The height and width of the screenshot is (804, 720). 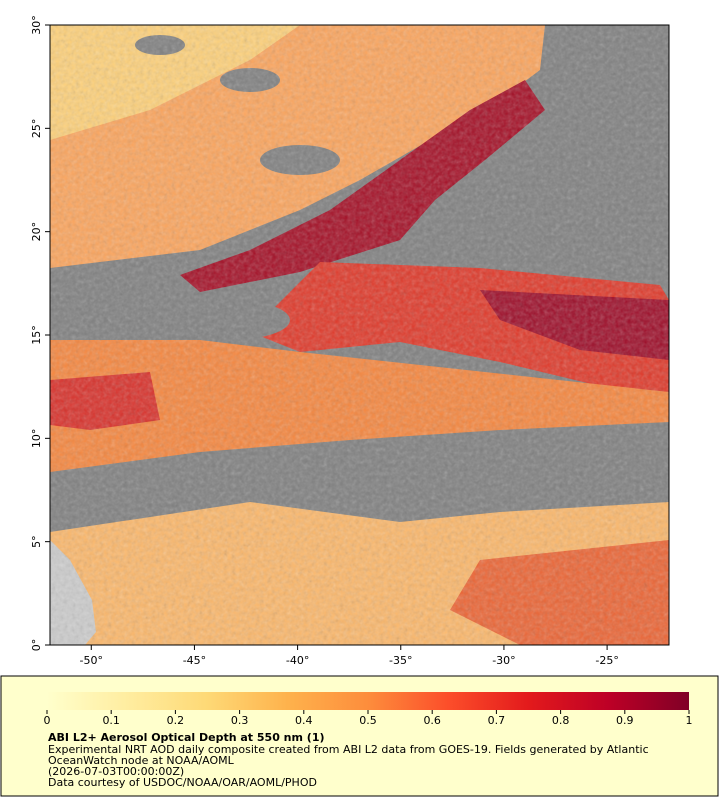 What do you see at coordinates (606, 660) in the screenshot?
I see `x-tick-label: -25°` at bounding box center [606, 660].